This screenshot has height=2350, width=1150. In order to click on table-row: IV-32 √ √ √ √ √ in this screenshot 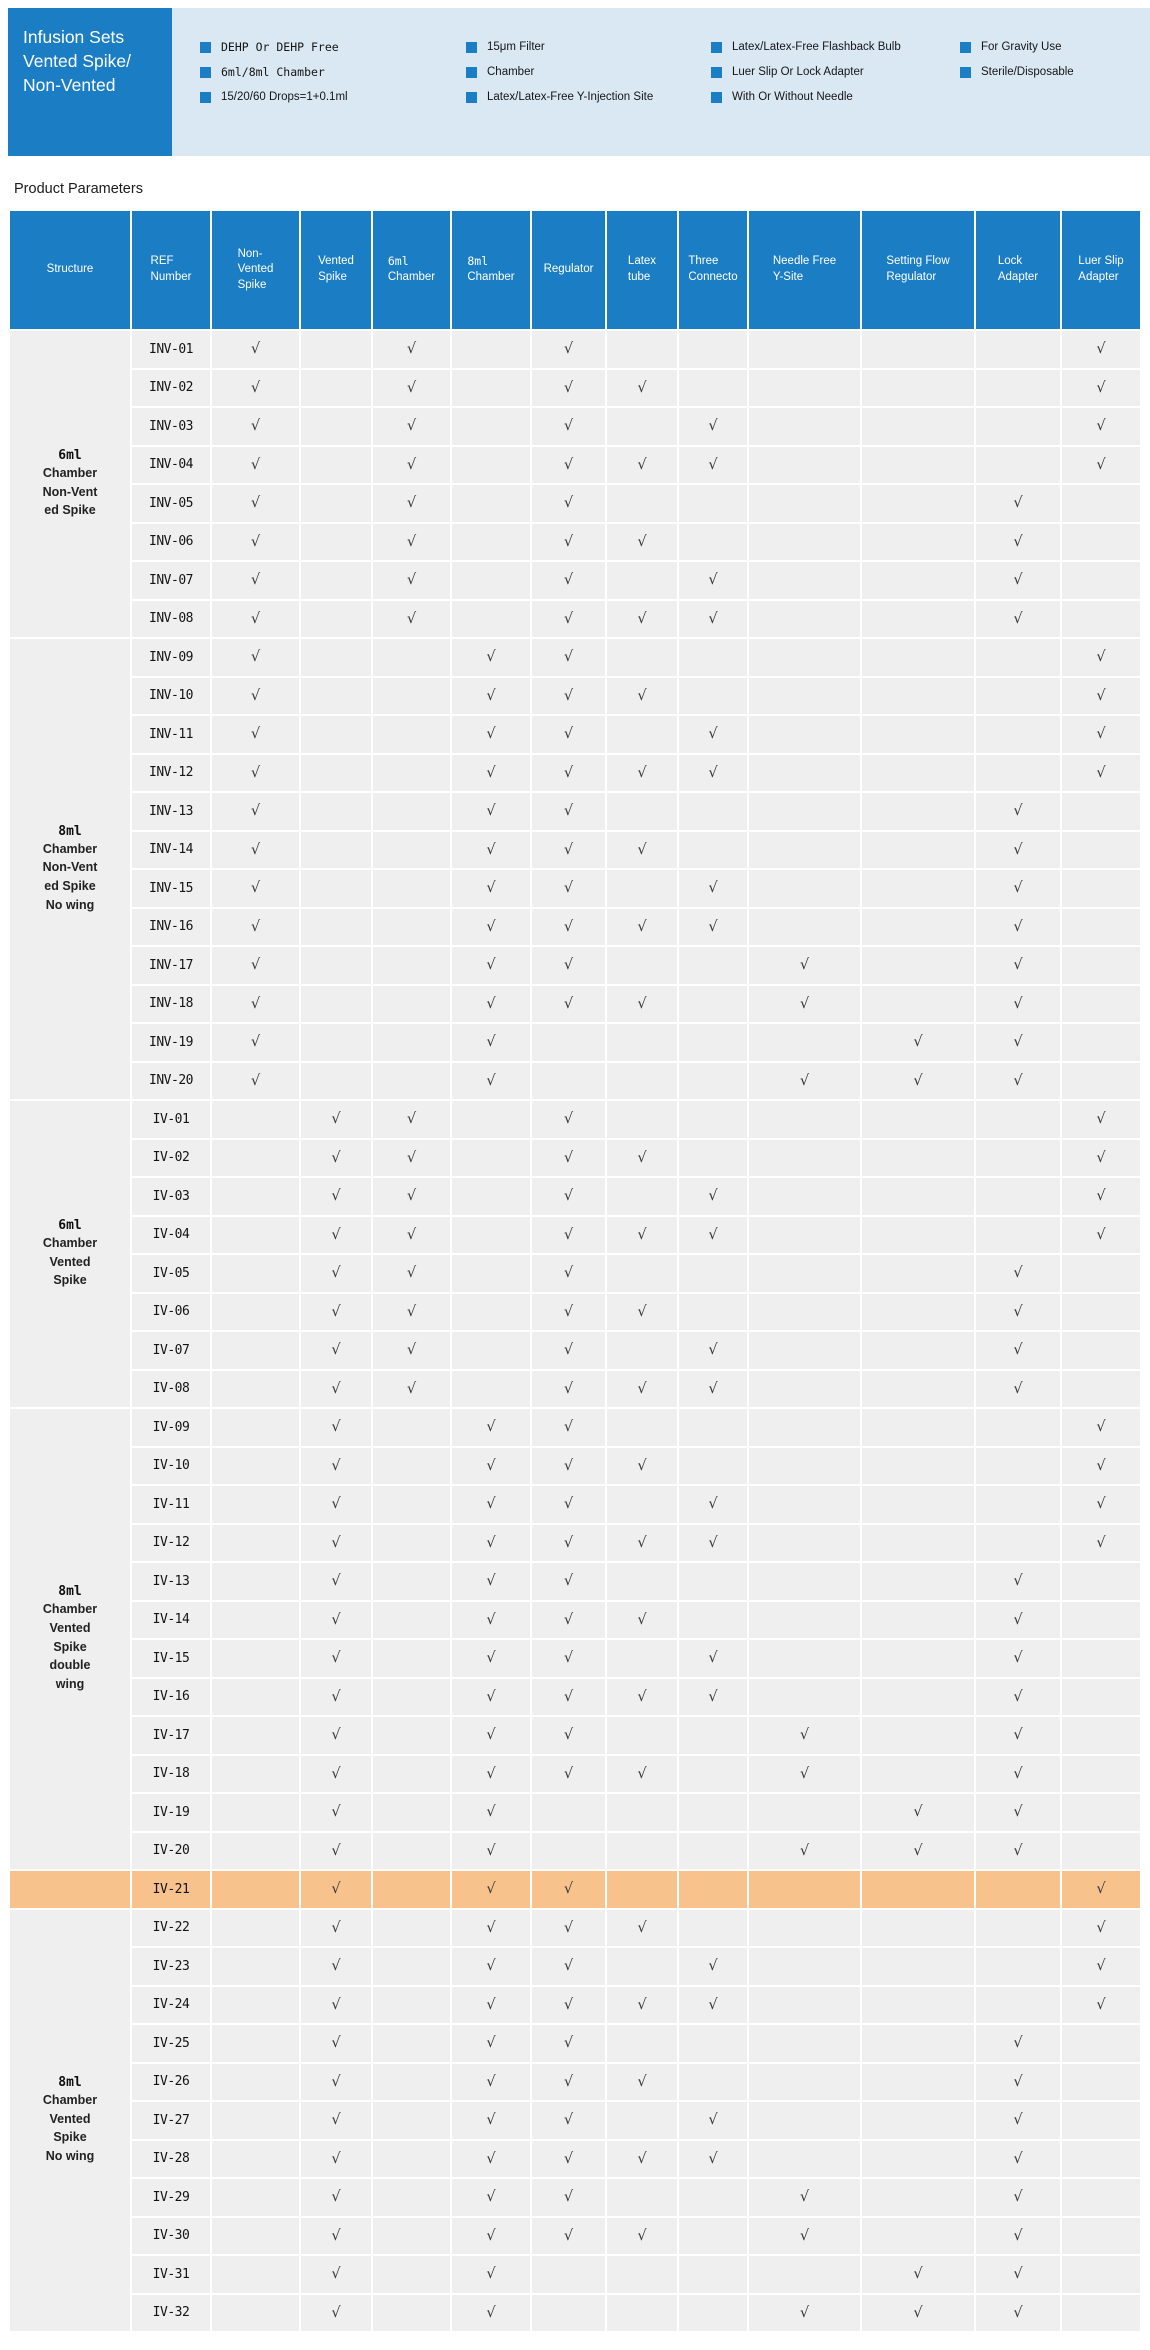, I will do `click(575, 2312)`.